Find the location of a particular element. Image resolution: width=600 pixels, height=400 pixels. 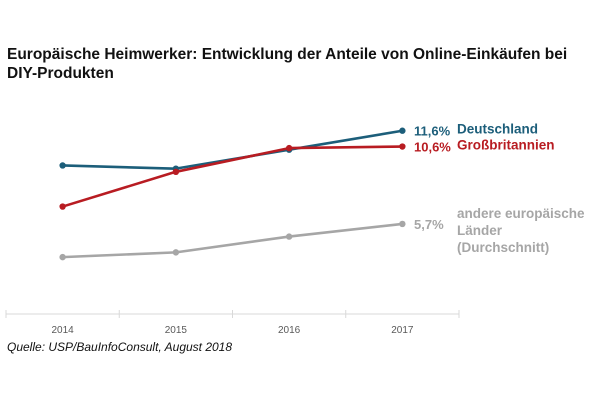

x-tick-label: 2016 is located at coordinates (289, 330).